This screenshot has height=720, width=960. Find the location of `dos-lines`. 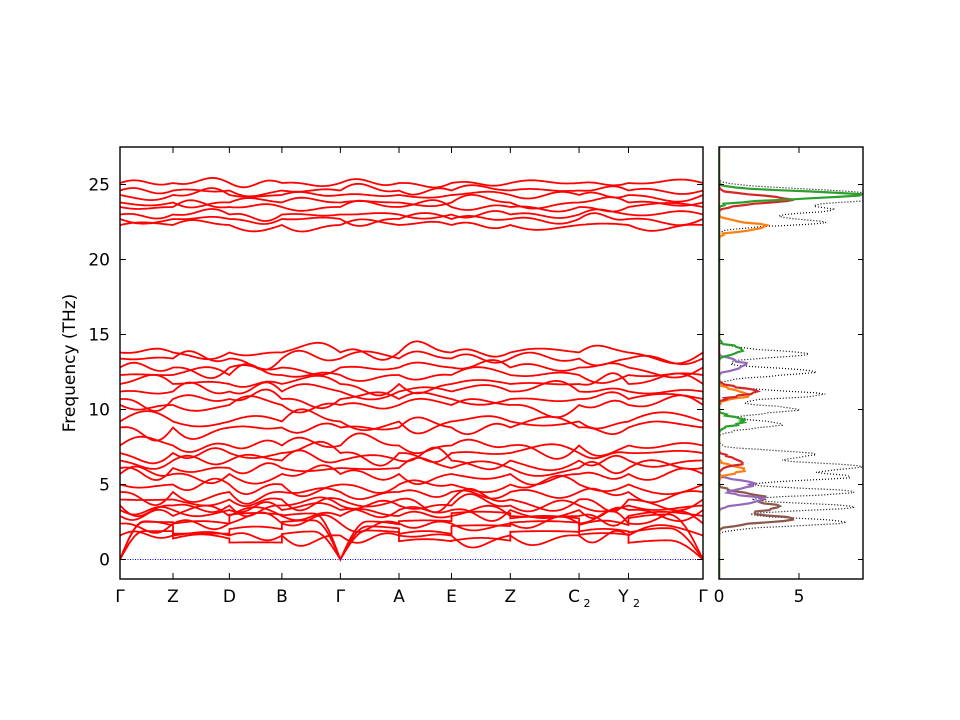

dos-lines is located at coordinates (791, 363).